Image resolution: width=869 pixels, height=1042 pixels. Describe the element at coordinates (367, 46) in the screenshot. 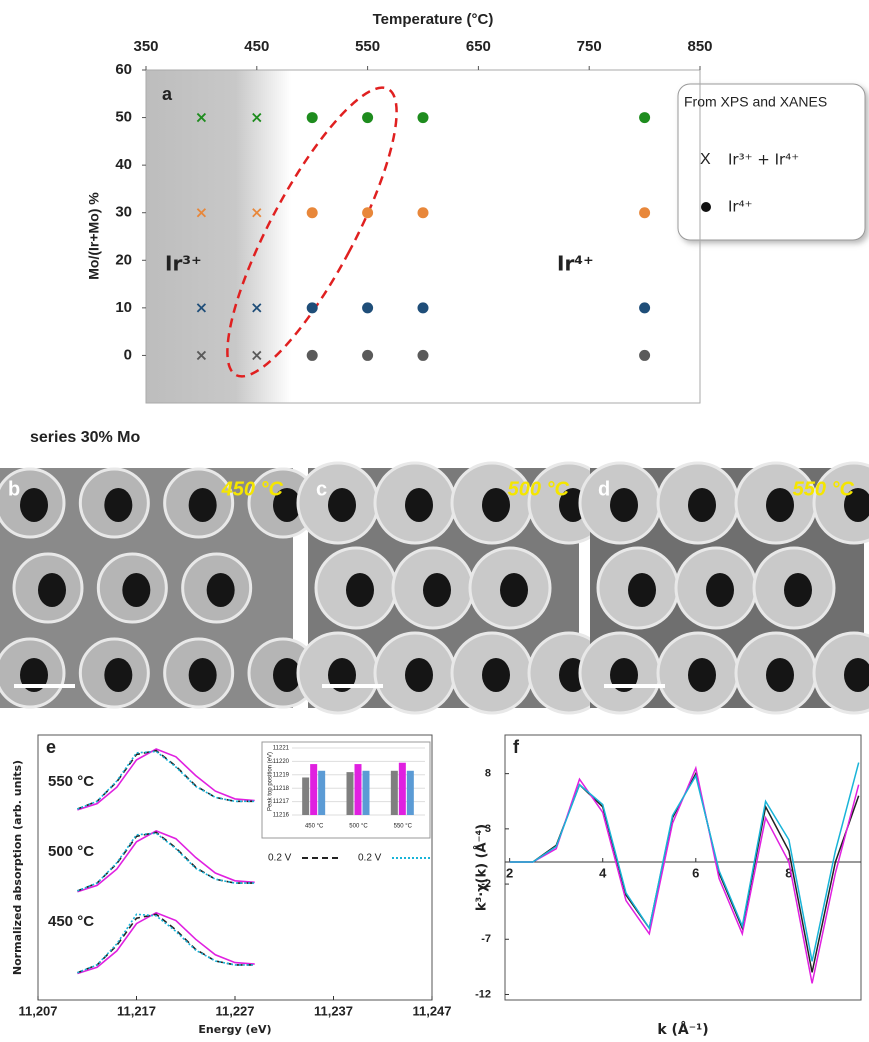

I see `x-tick-label: 550` at that location.